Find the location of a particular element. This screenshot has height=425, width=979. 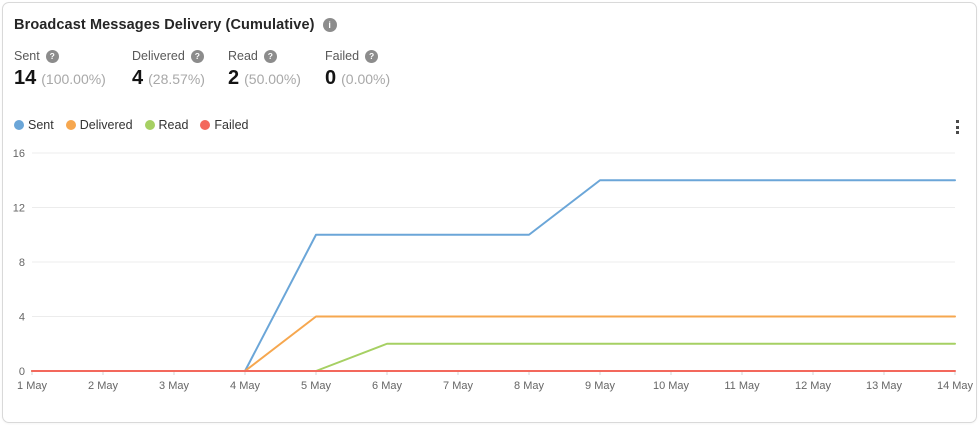

x-axis-label: 7 May is located at coordinates (458, 386).